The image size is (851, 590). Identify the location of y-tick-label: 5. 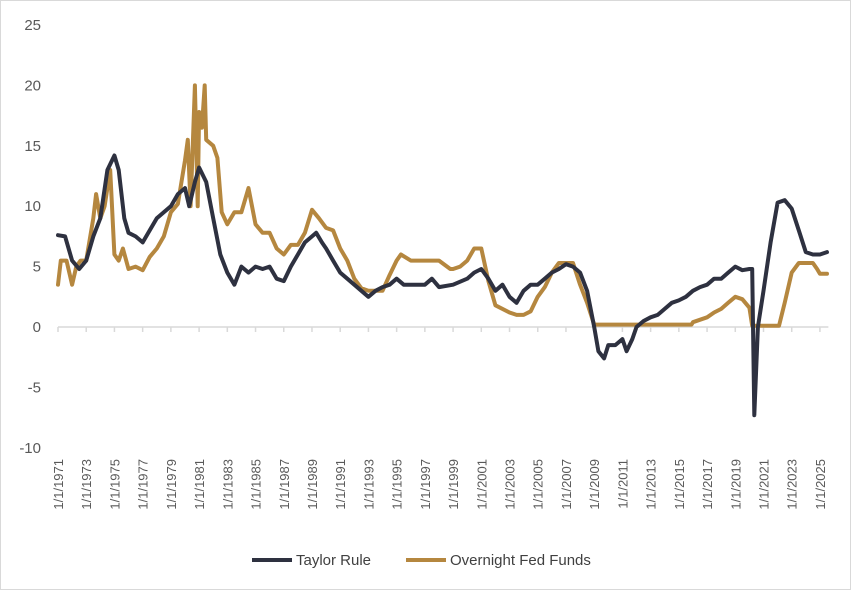
(37, 267).